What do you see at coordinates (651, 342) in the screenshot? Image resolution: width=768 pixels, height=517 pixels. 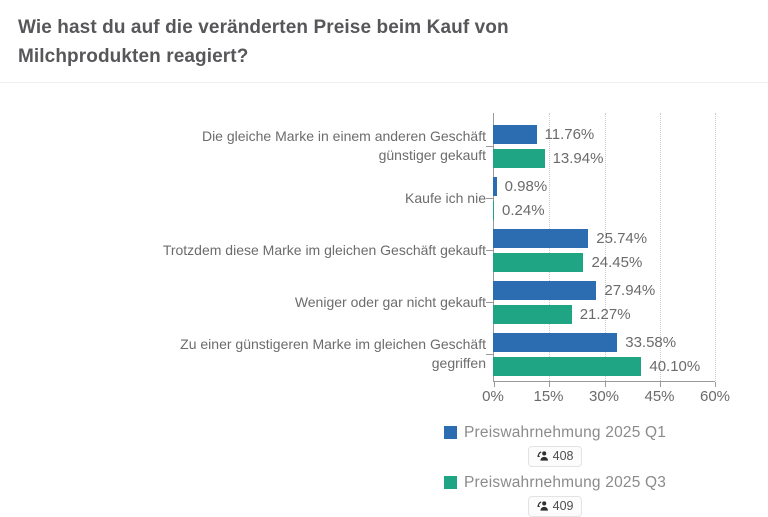 I see `bar-value-label: 33.58%` at bounding box center [651, 342].